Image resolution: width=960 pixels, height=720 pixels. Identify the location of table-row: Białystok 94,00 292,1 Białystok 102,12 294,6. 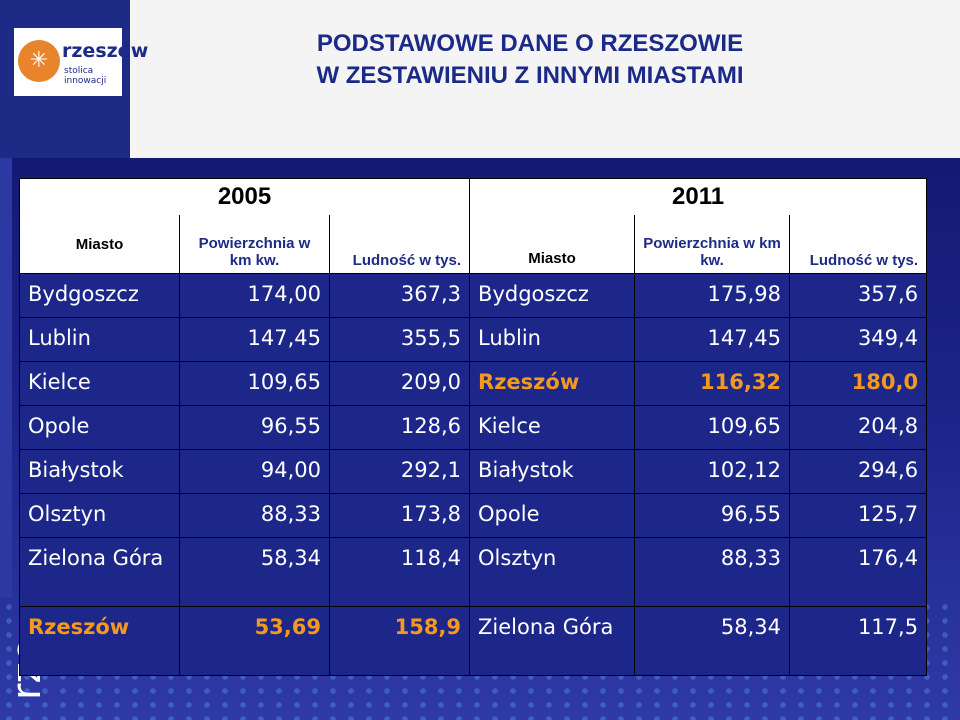
(473, 471).